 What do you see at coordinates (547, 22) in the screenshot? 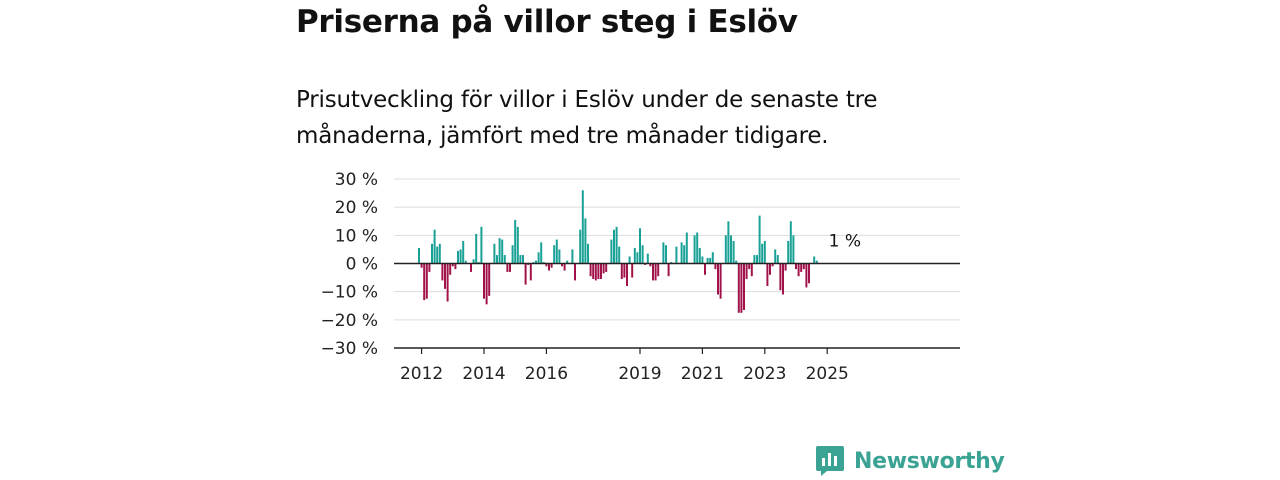
I see `chart-title: Priserna på villor steg i Eslöv` at bounding box center [547, 22].